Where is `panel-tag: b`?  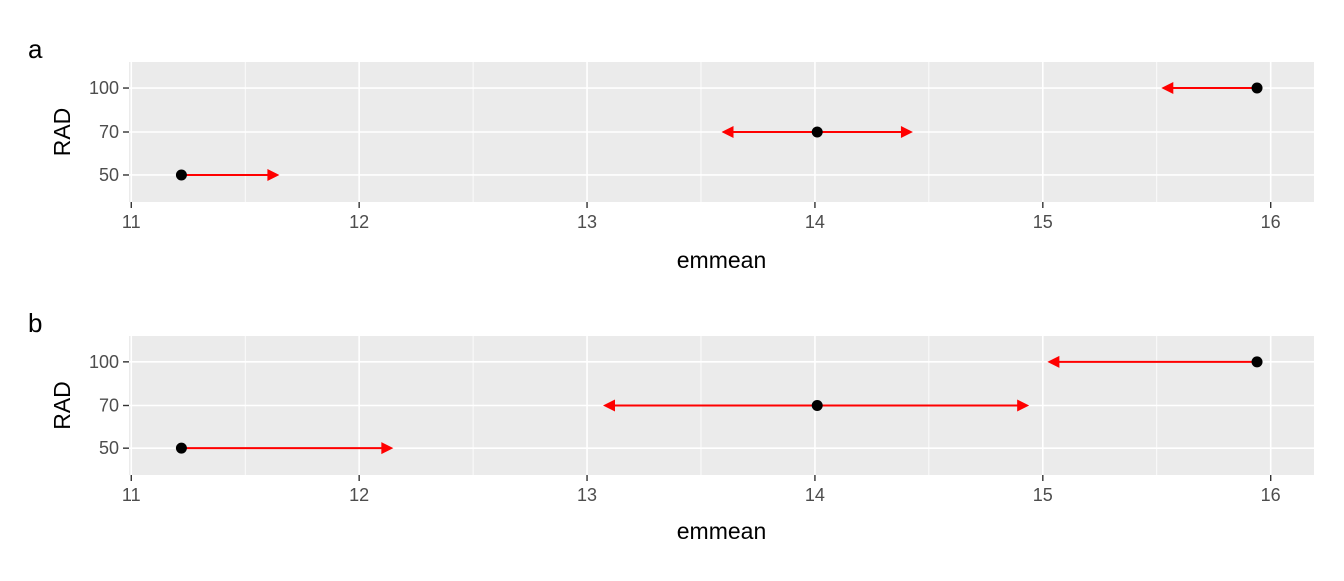 panel-tag: b is located at coordinates (35, 323).